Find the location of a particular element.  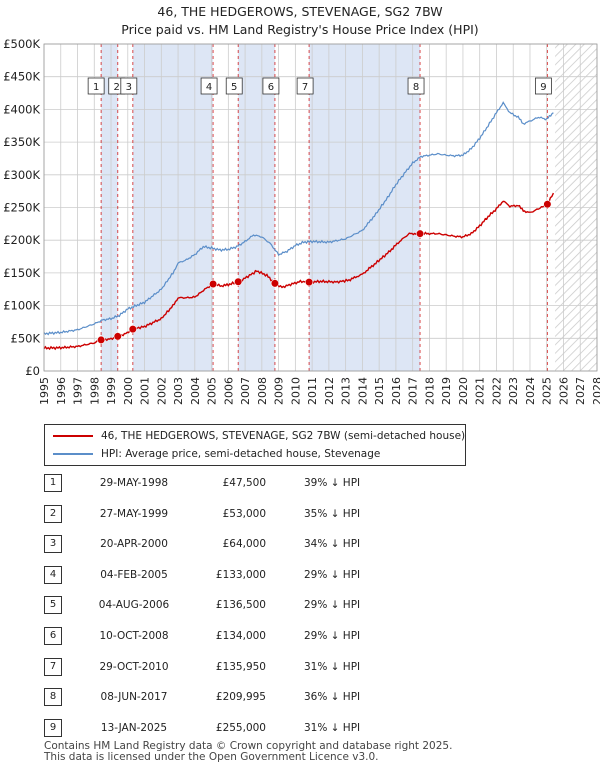

x-tick-label: 2026 is located at coordinates (563, 391).